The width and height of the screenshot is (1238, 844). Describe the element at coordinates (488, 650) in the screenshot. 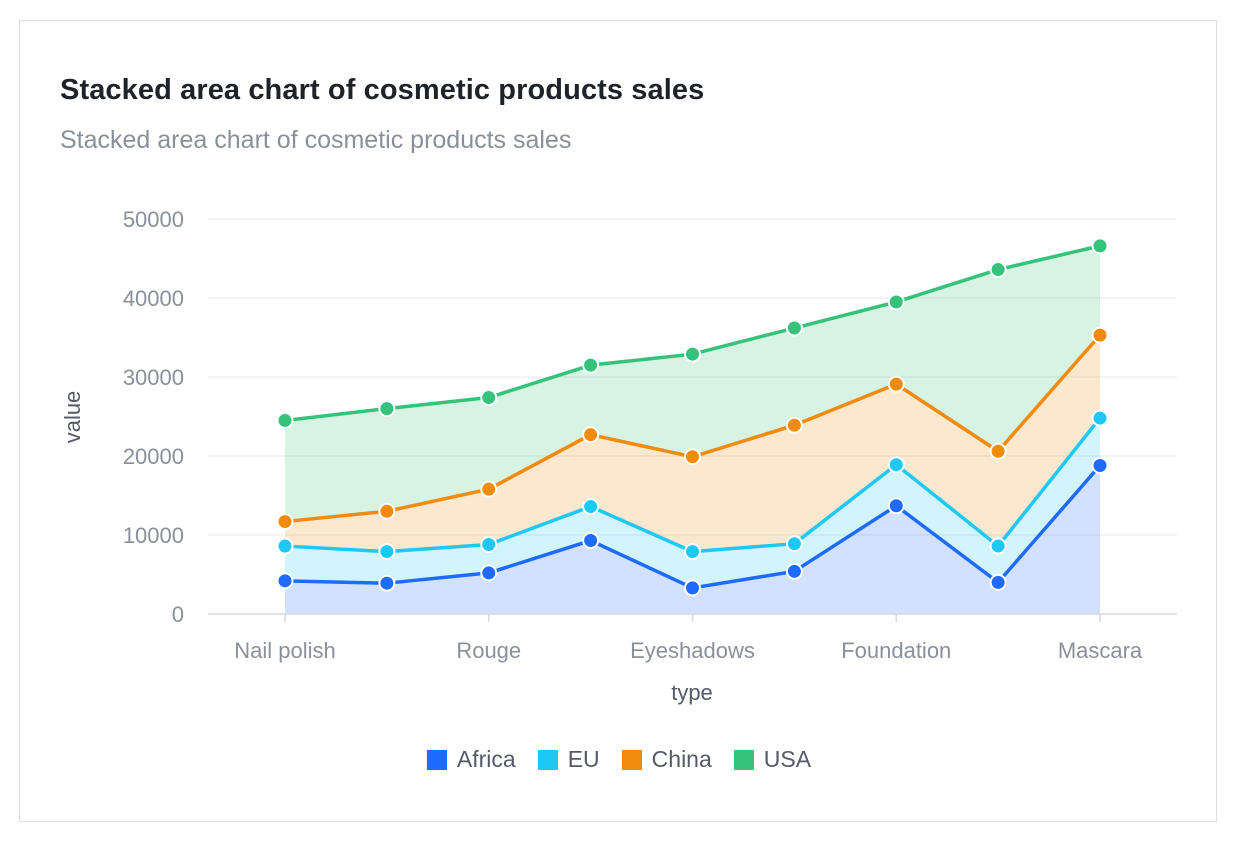

I see `x-tick-label: Rouge` at that location.